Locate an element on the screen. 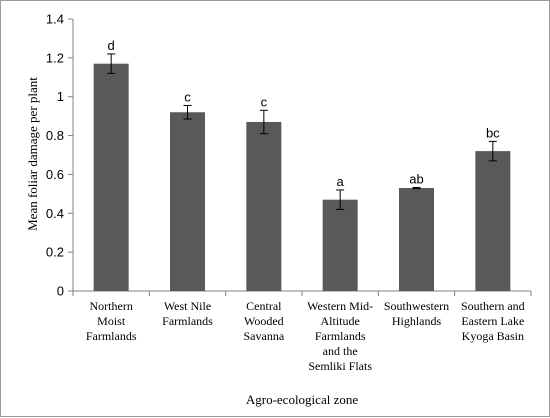 Image resolution: width=550 pixels, height=418 pixels. x-category-label-line: Central is located at coordinates (264, 306).